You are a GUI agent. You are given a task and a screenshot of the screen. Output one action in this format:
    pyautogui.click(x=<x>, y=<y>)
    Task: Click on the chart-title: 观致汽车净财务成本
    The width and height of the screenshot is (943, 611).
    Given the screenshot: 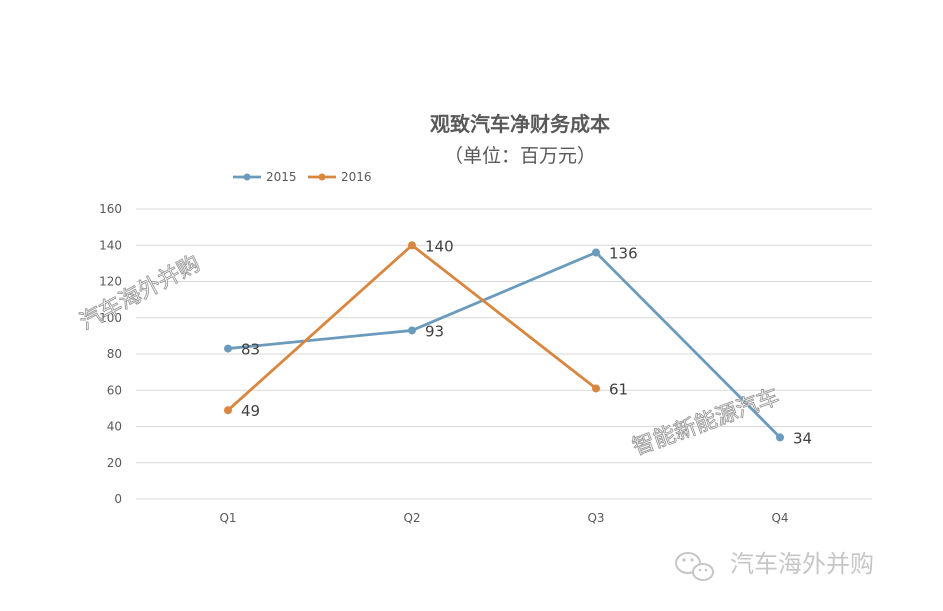 What is the action you would take?
    pyautogui.click(x=520, y=124)
    